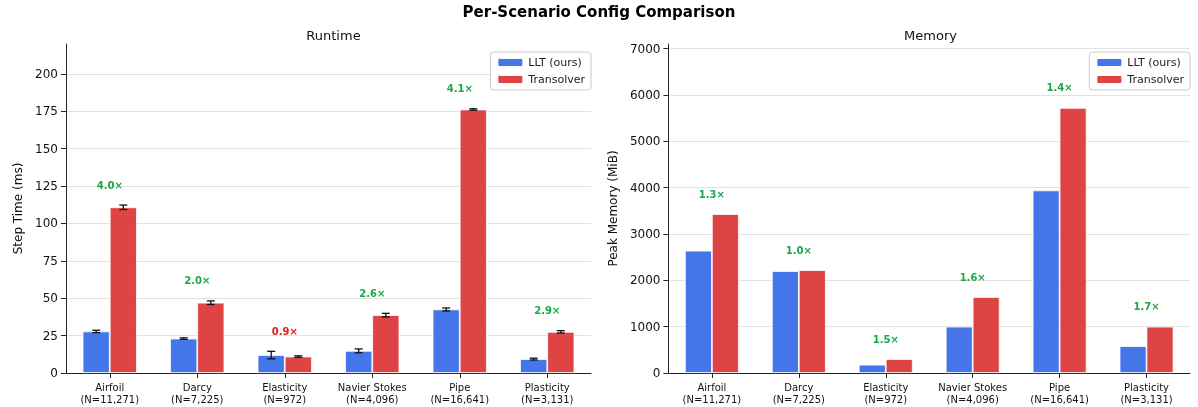 This screenshot has height=407, width=1198. What do you see at coordinates (46, 111) in the screenshot?
I see `y-tick-label: 175` at bounding box center [46, 111].